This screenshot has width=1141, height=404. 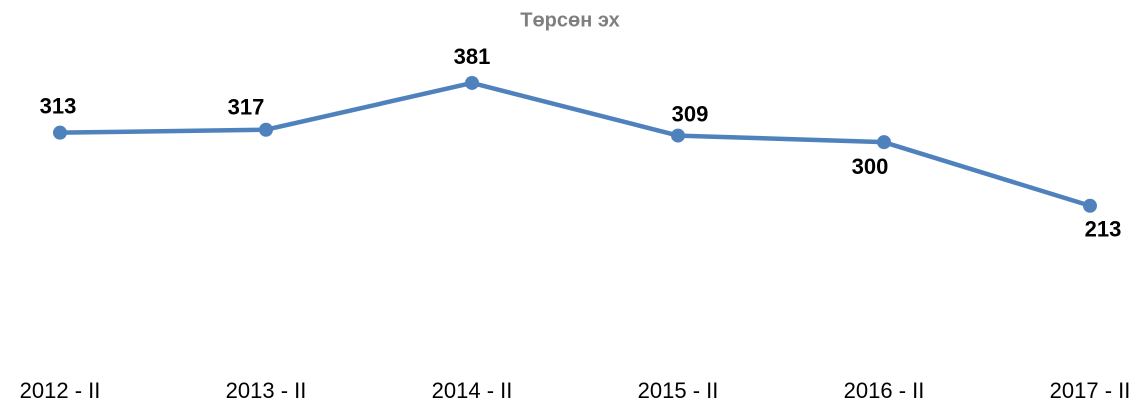 What do you see at coordinates (246, 107) in the screenshot?
I see `data-label: 317` at bounding box center [246, 107].